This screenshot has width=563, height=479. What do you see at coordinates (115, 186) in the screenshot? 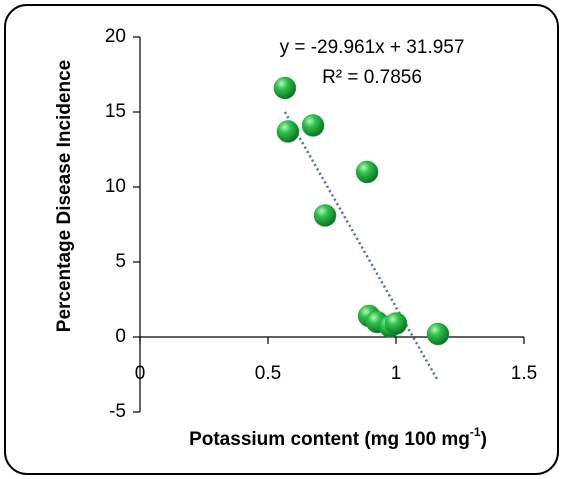
I see `y-tick-label: 10` at bounding box center [115, 186].